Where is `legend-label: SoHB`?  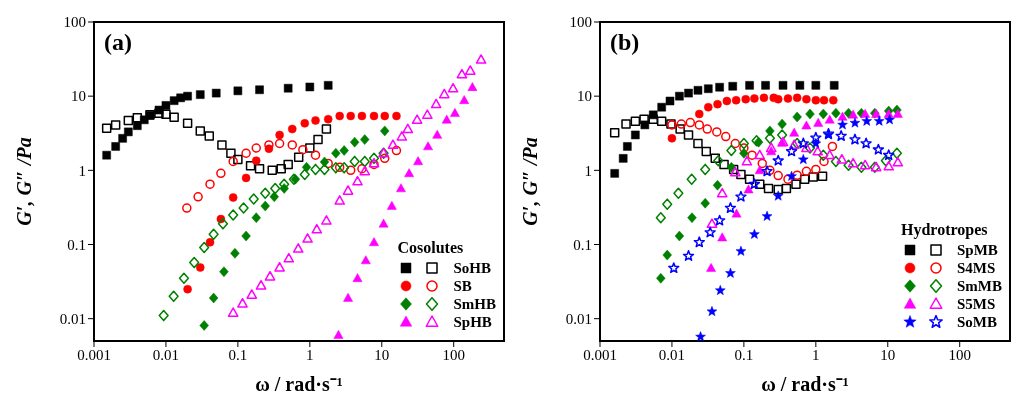 legend-label: SoHB is located at coordinates (472, 268).